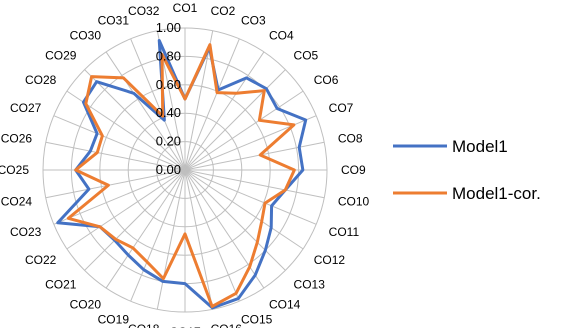 The width and height of the screenshot is (575, 328). What do you see at coordinates (26, 108) in the screenshot?
I see `category-label: CO27` at bounding box center [26, 108].